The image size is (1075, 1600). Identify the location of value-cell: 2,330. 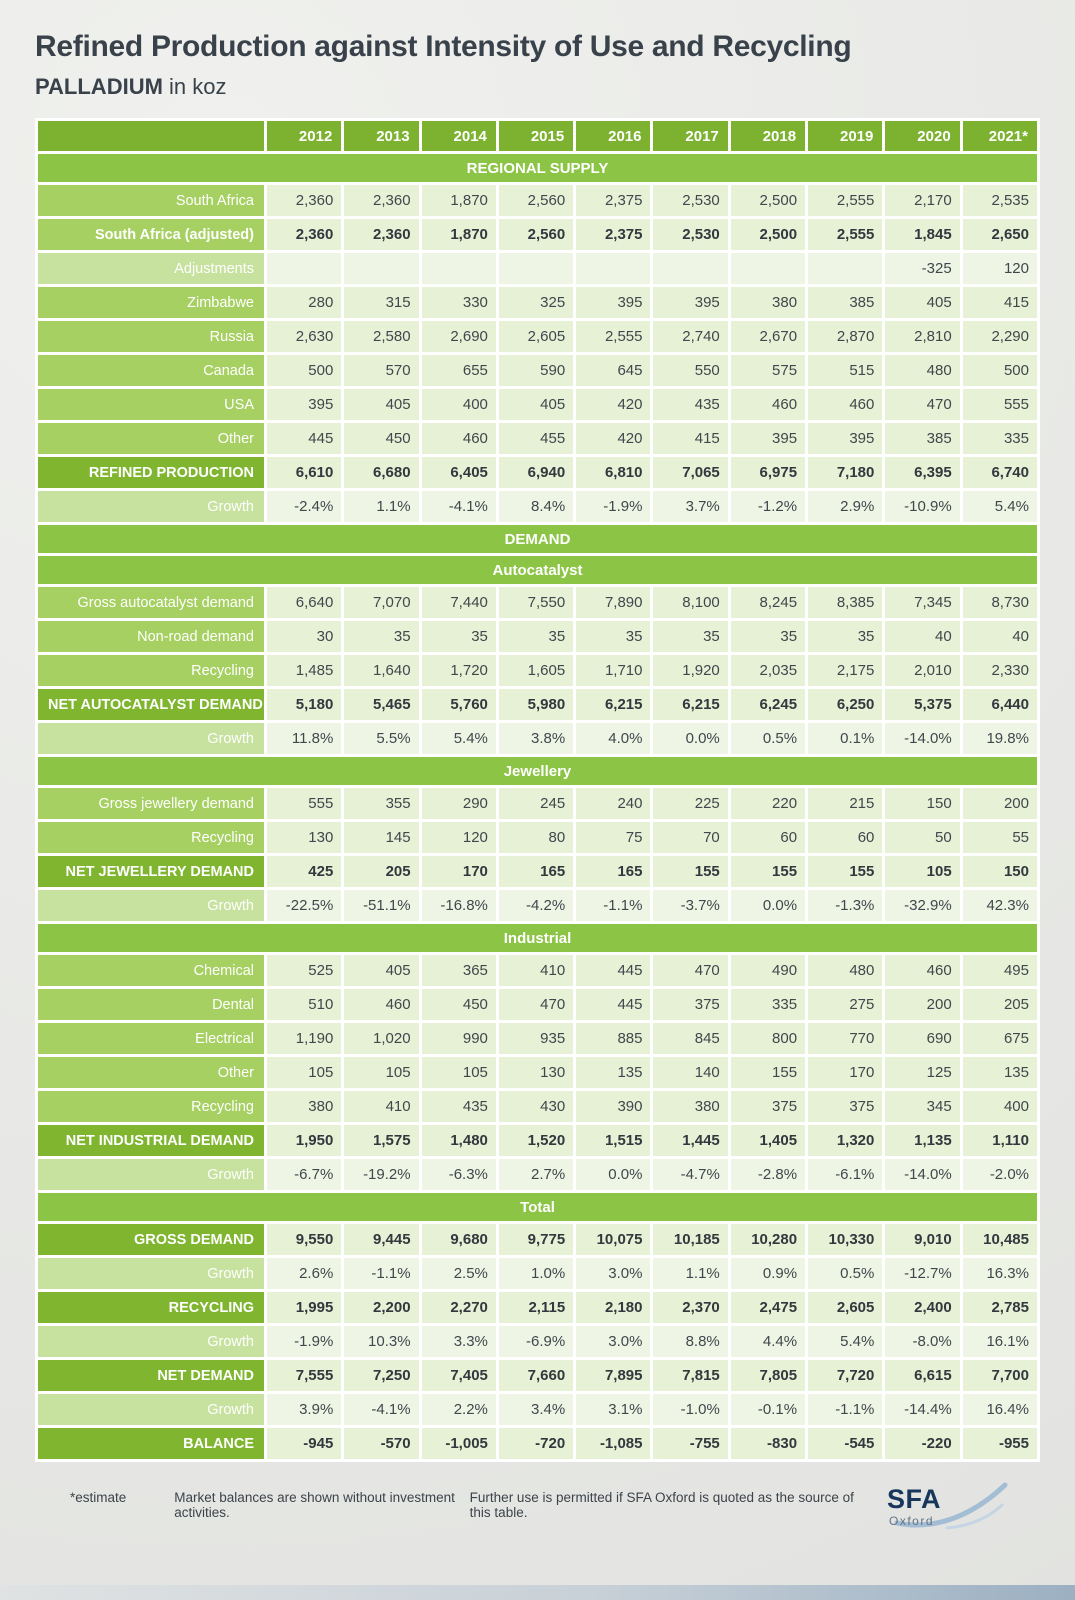
(999, 670).